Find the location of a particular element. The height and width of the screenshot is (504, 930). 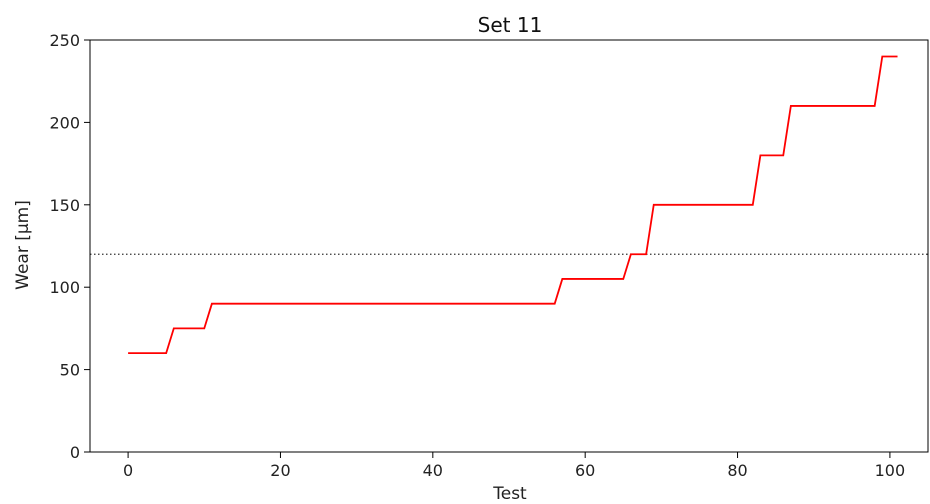

y-axis-ticks: 0 50 100 150 200 250 is located at coordinates (69, 246).